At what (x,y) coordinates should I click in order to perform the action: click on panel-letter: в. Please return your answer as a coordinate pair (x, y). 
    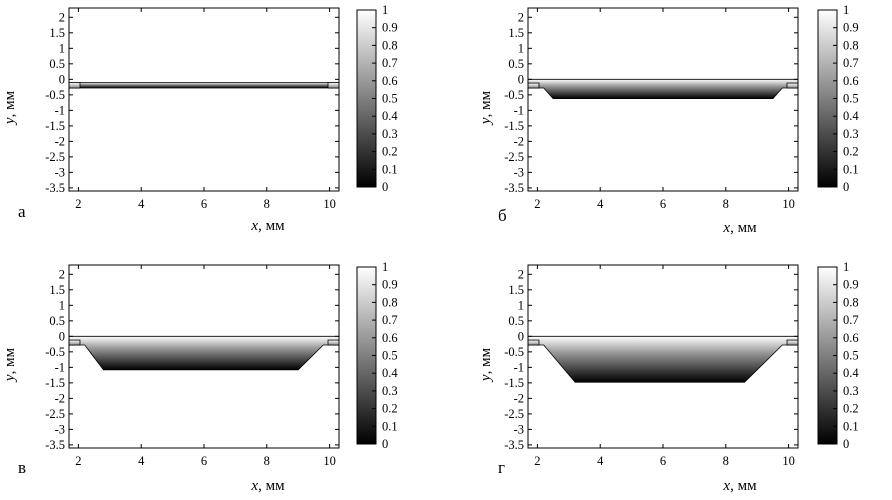
    Looking at the image, I should click on (22, 467).